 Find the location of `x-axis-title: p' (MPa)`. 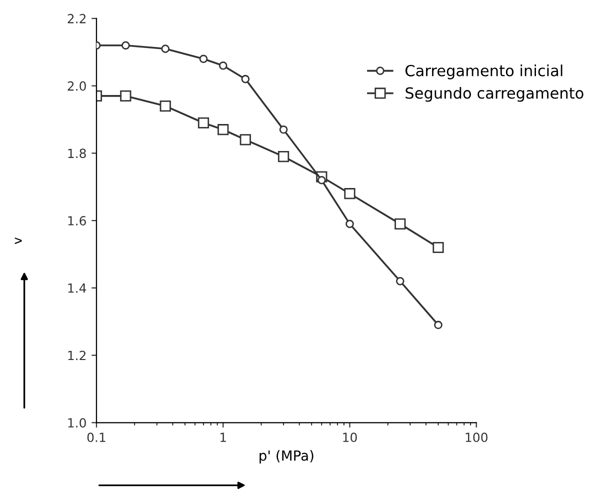

x-axis-title: p' (MPa) is located at coordinates (287, 457).